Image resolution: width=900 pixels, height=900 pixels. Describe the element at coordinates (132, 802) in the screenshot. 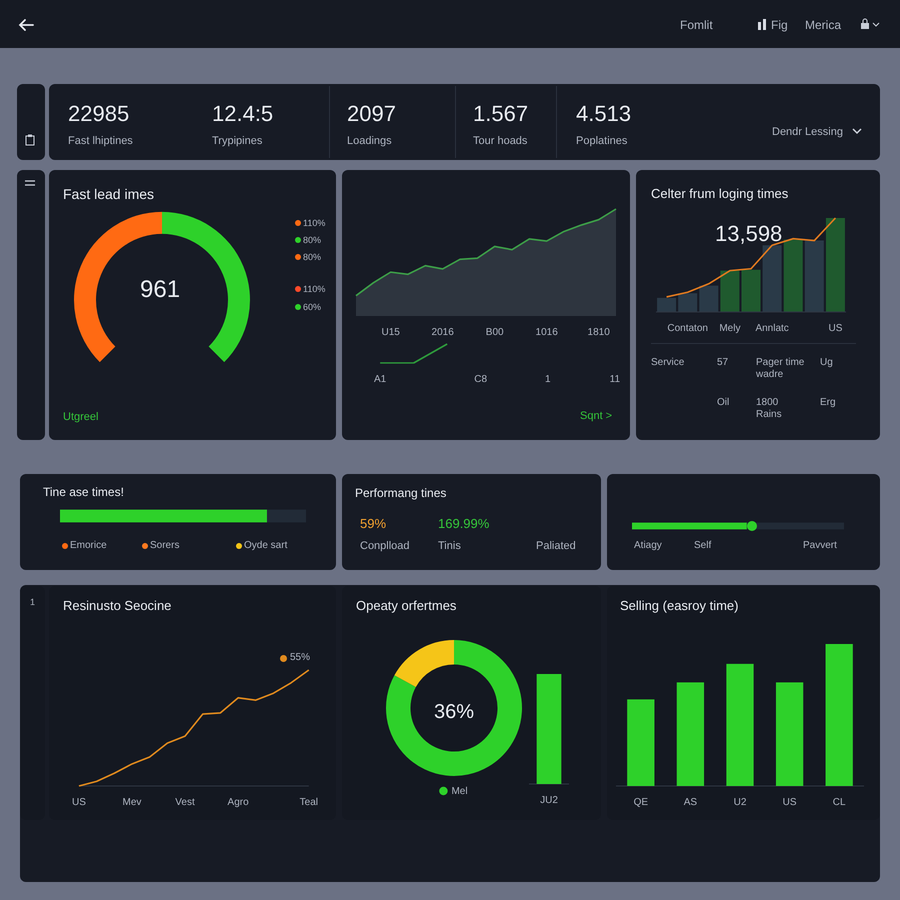

I see `x-tick-label: Mev` at that location.